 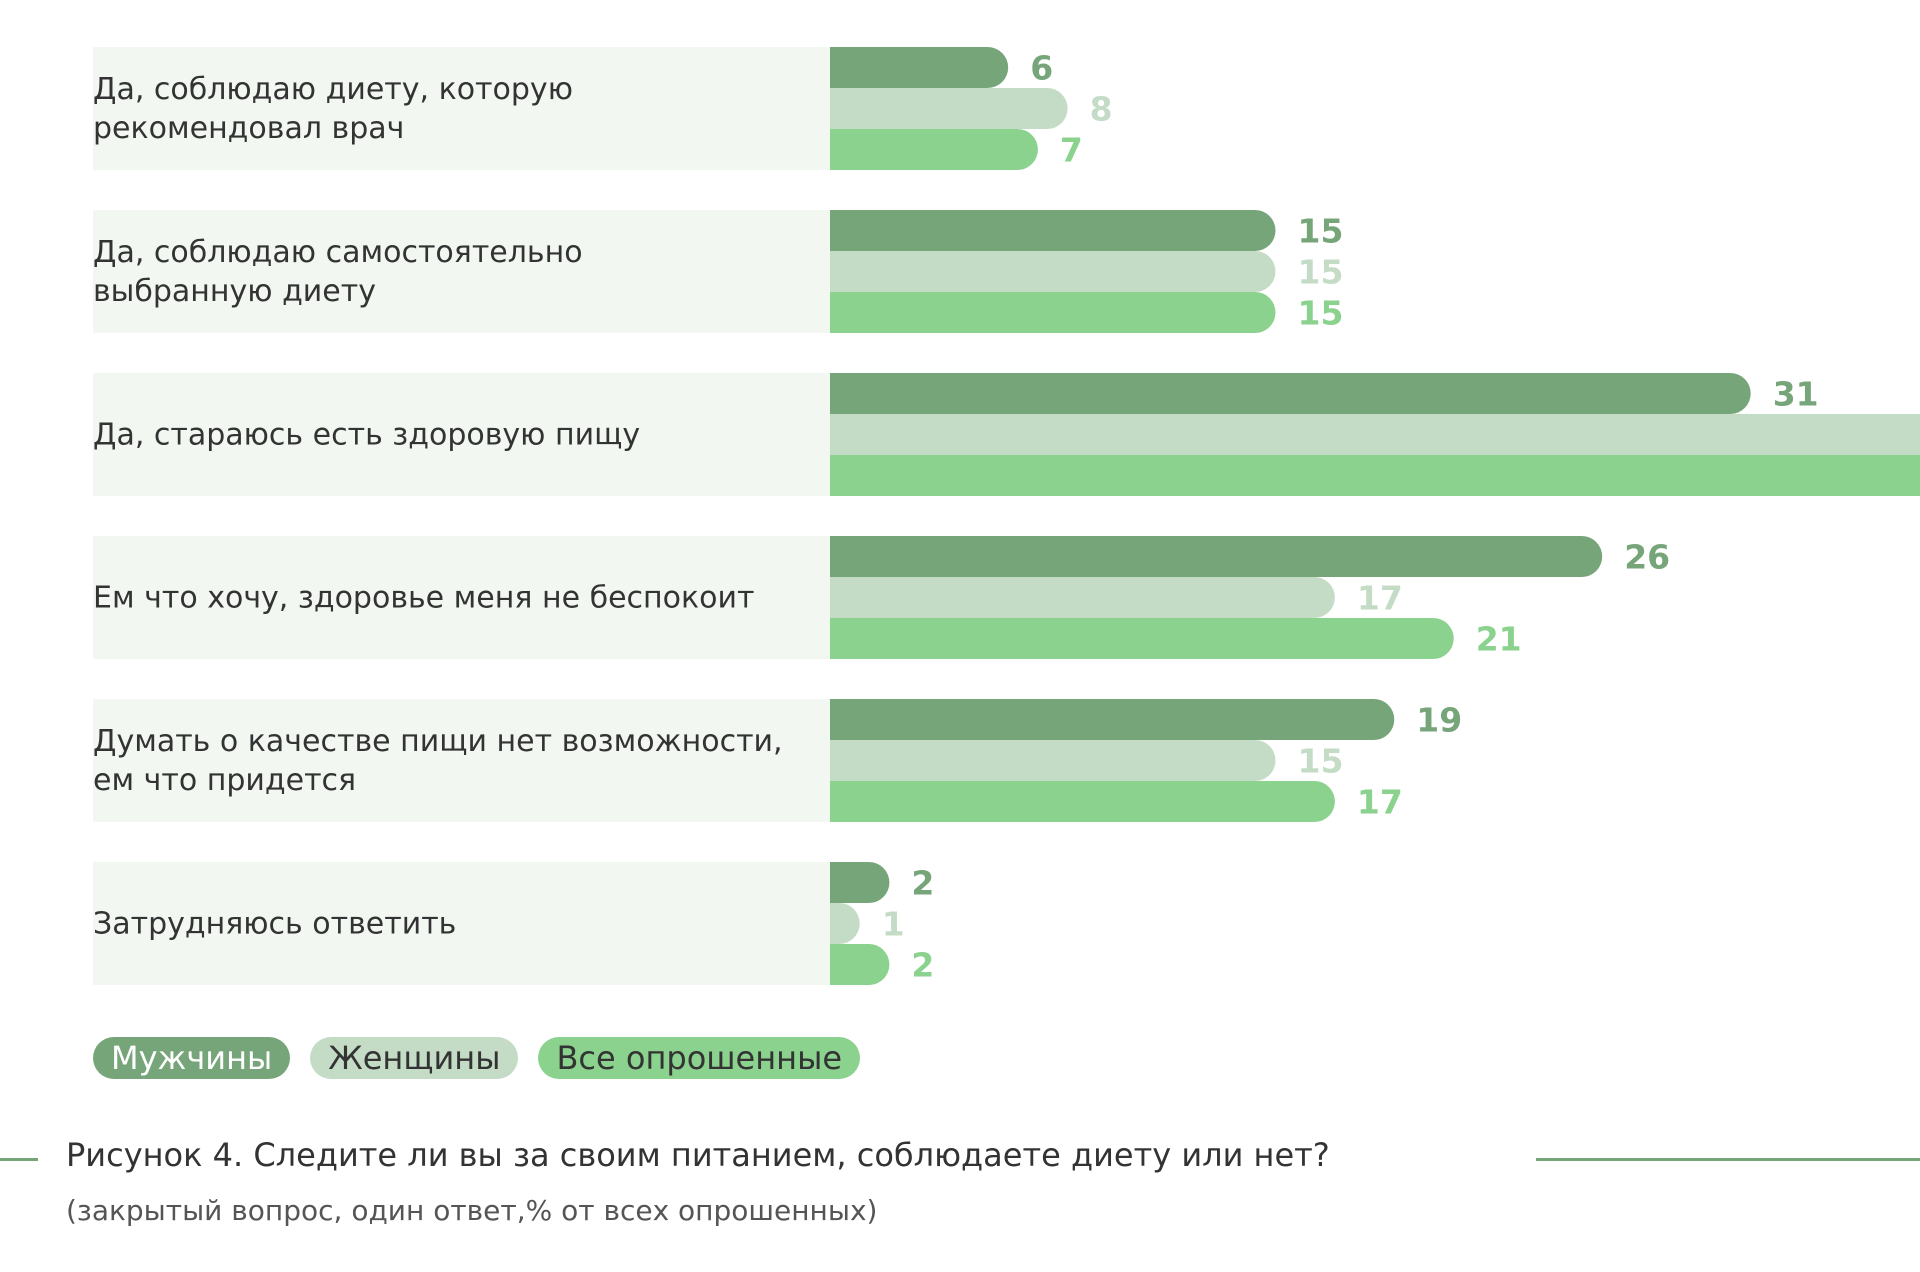 I want to click on category-label: выбранную диету, so click(x=234, y=291).